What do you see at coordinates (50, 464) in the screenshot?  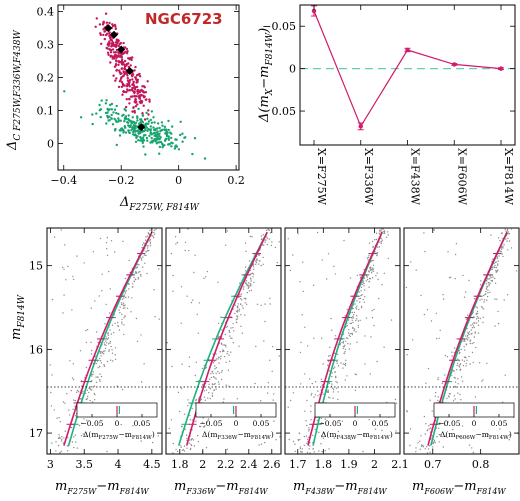 I see `x-tick-label: 3` at bounding box center [50, 464].